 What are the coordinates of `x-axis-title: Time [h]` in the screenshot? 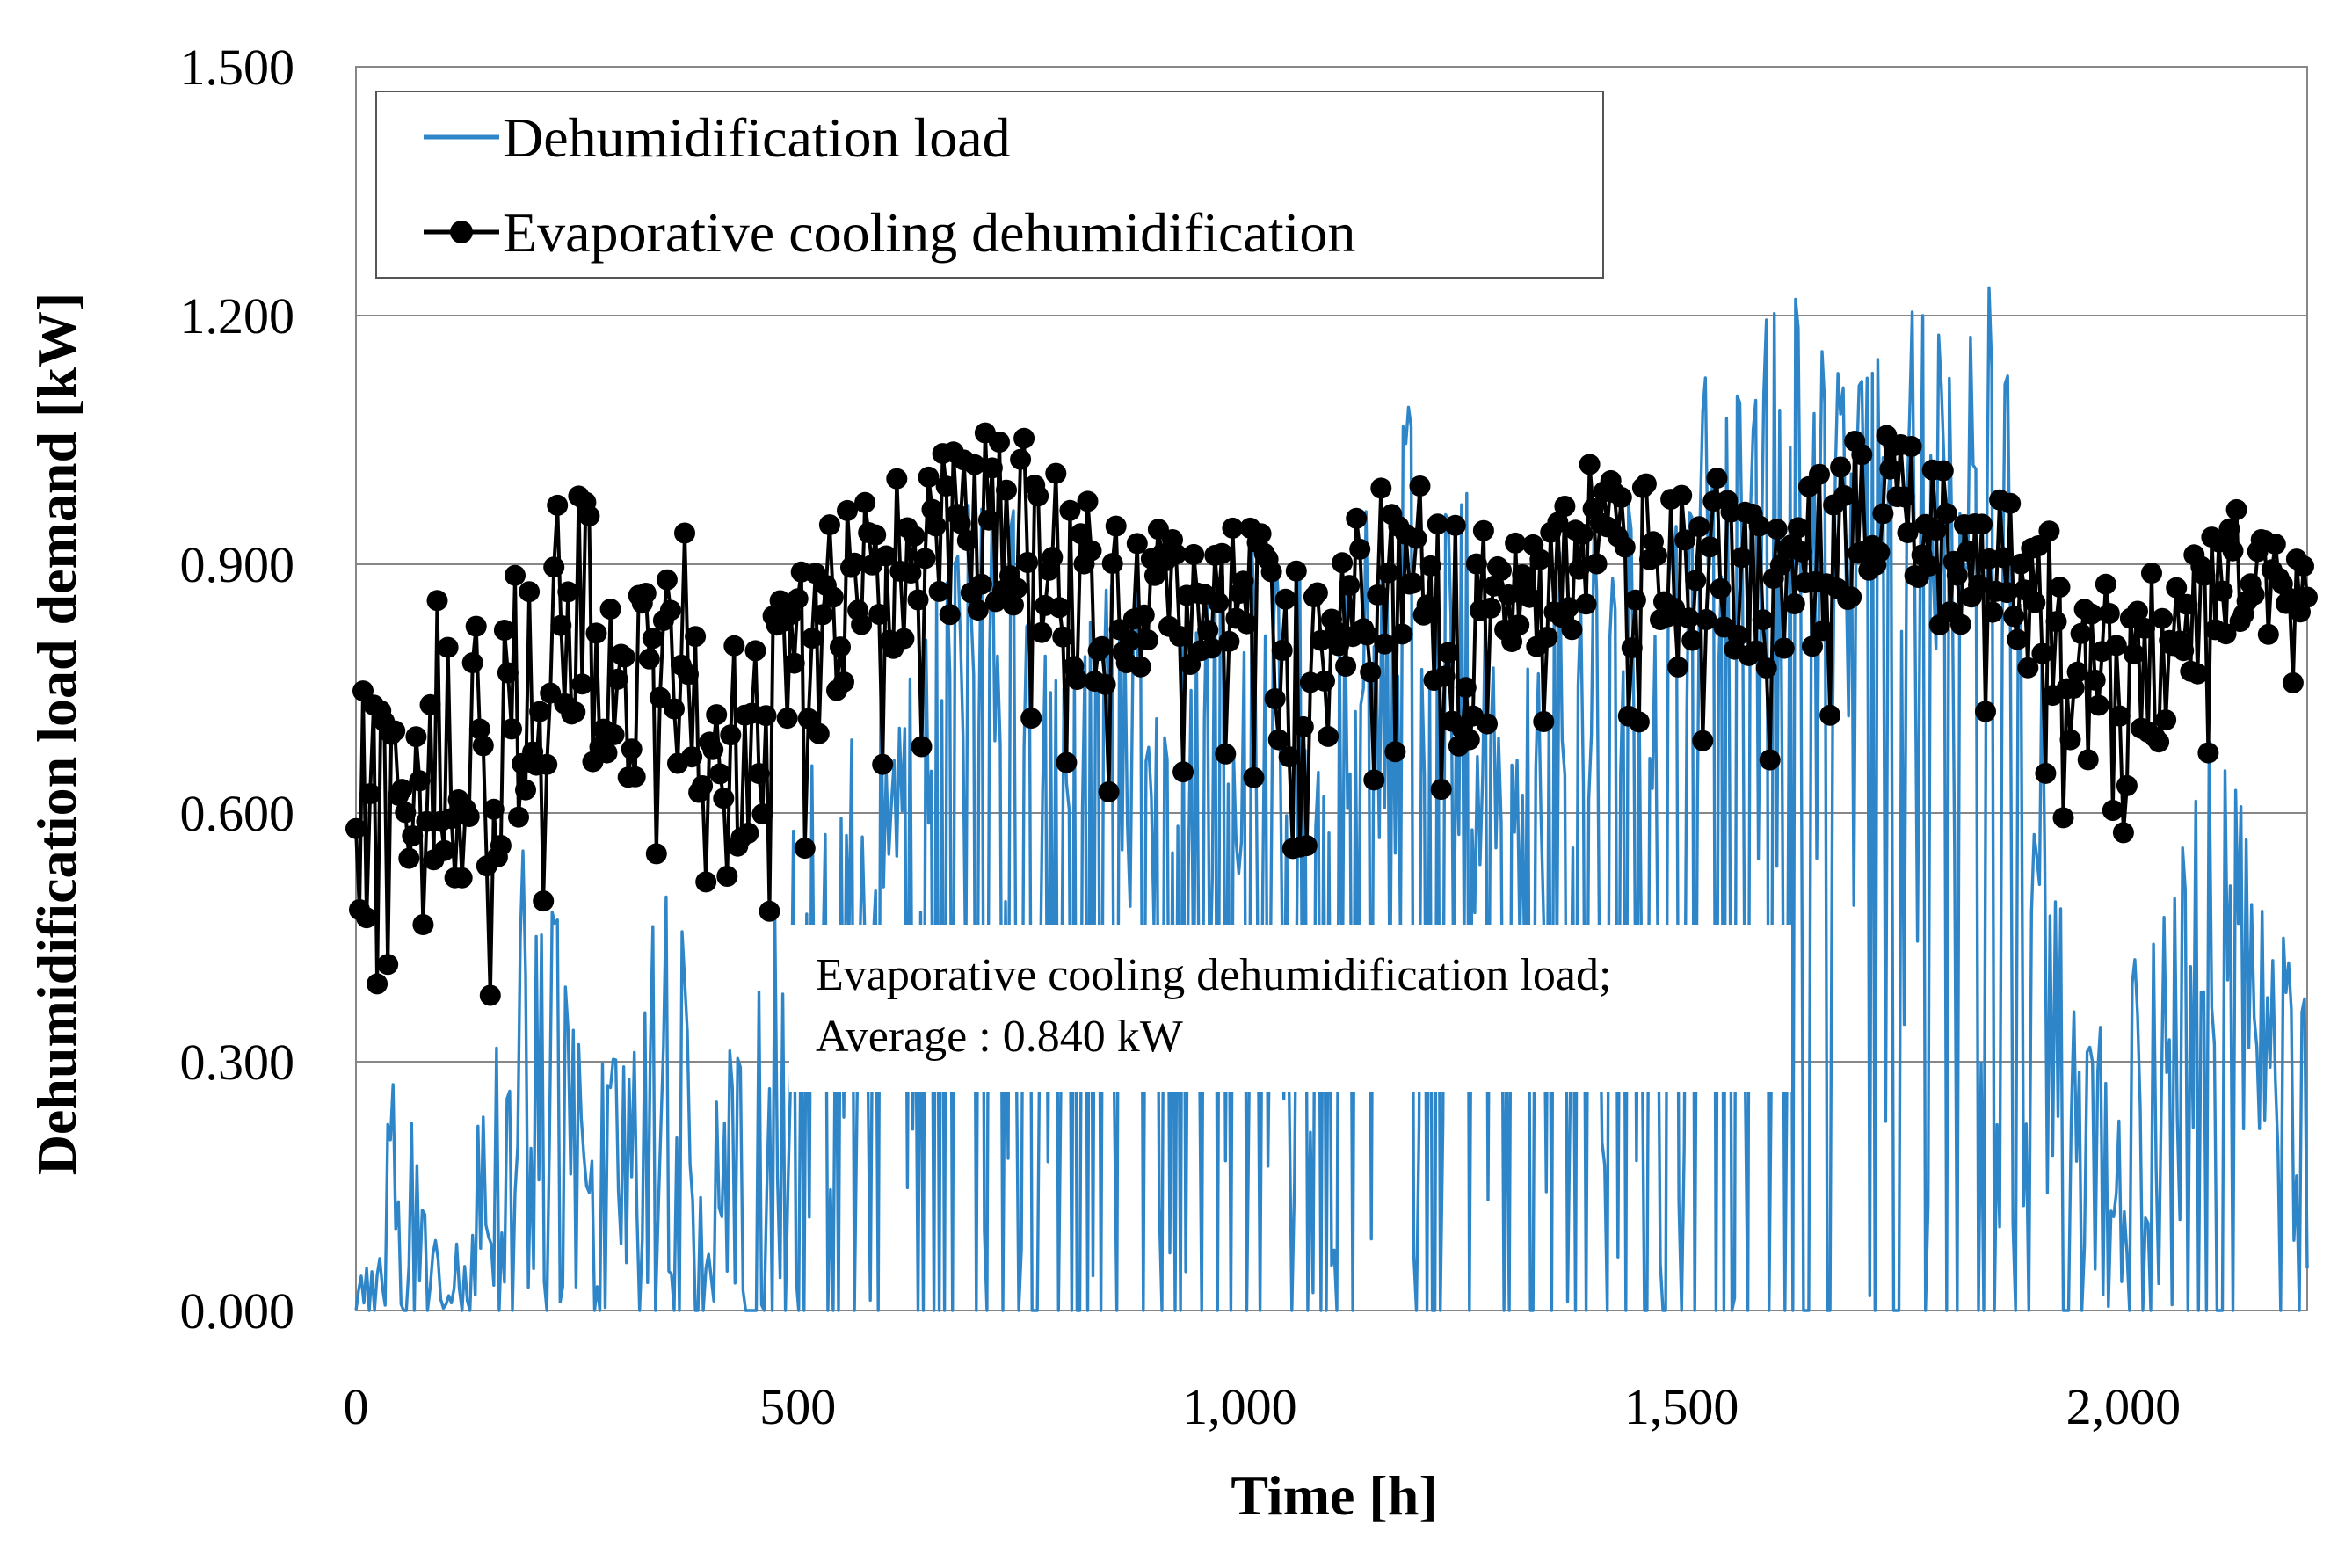 It's located at (1334, 1495).